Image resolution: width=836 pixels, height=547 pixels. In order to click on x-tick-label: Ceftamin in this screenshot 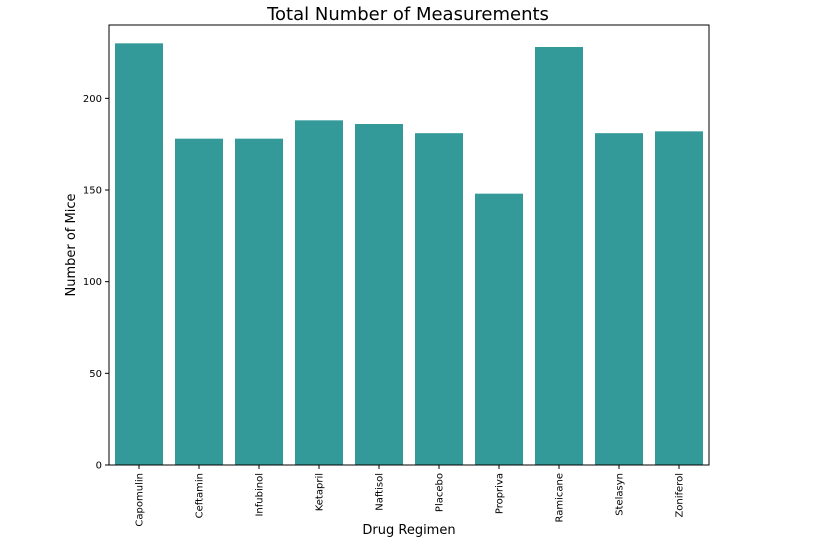, I will do `click(200, 495)`.